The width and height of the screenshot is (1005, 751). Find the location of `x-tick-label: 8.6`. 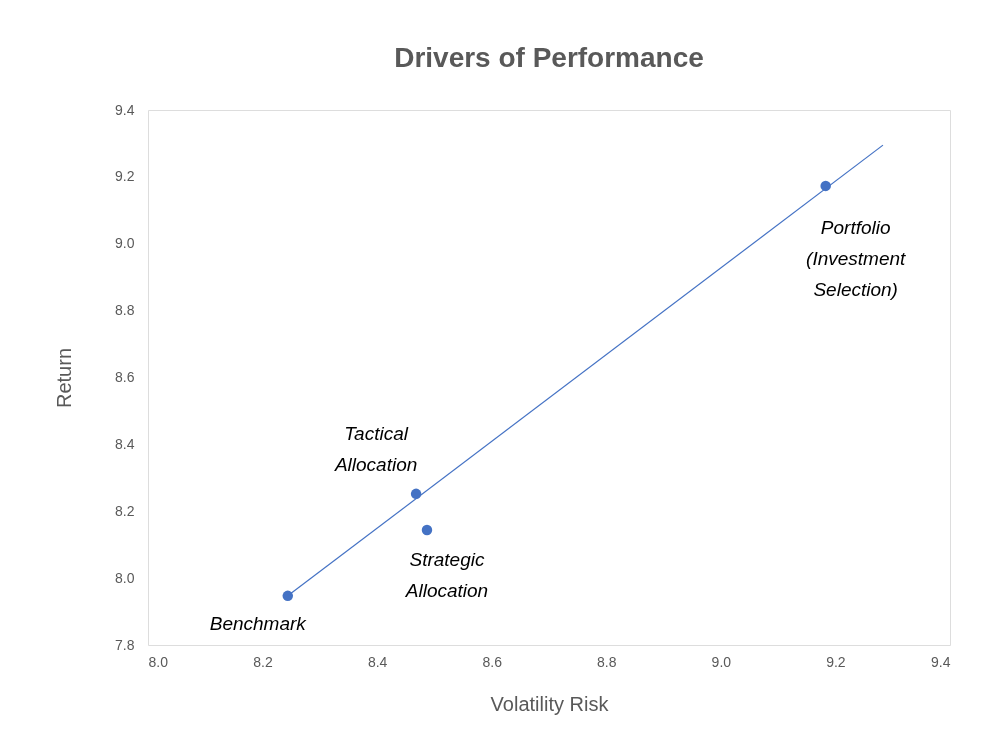

x-tick-label: 8.6 is located at coordinates (492, 661).